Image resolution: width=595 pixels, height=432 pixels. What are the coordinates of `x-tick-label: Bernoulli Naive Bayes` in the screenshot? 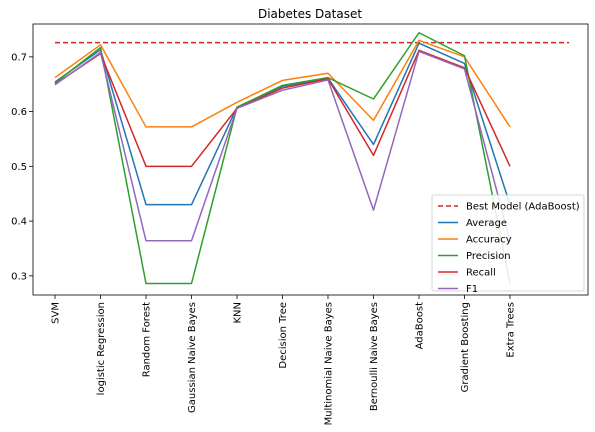 It's located at (374, 356).